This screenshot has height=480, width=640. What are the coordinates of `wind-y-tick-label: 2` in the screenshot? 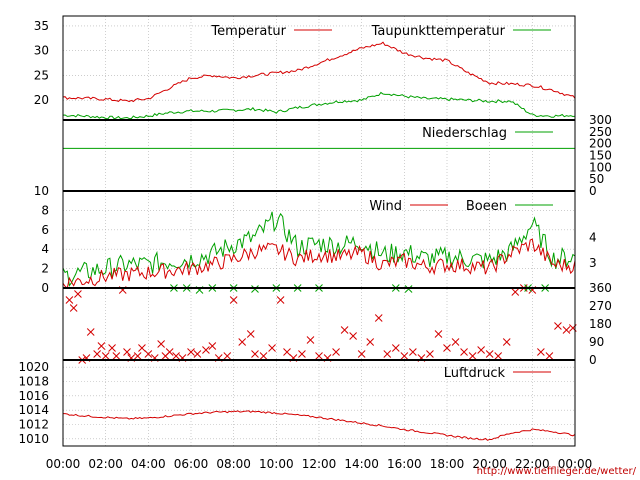 It's located at (45, 269).